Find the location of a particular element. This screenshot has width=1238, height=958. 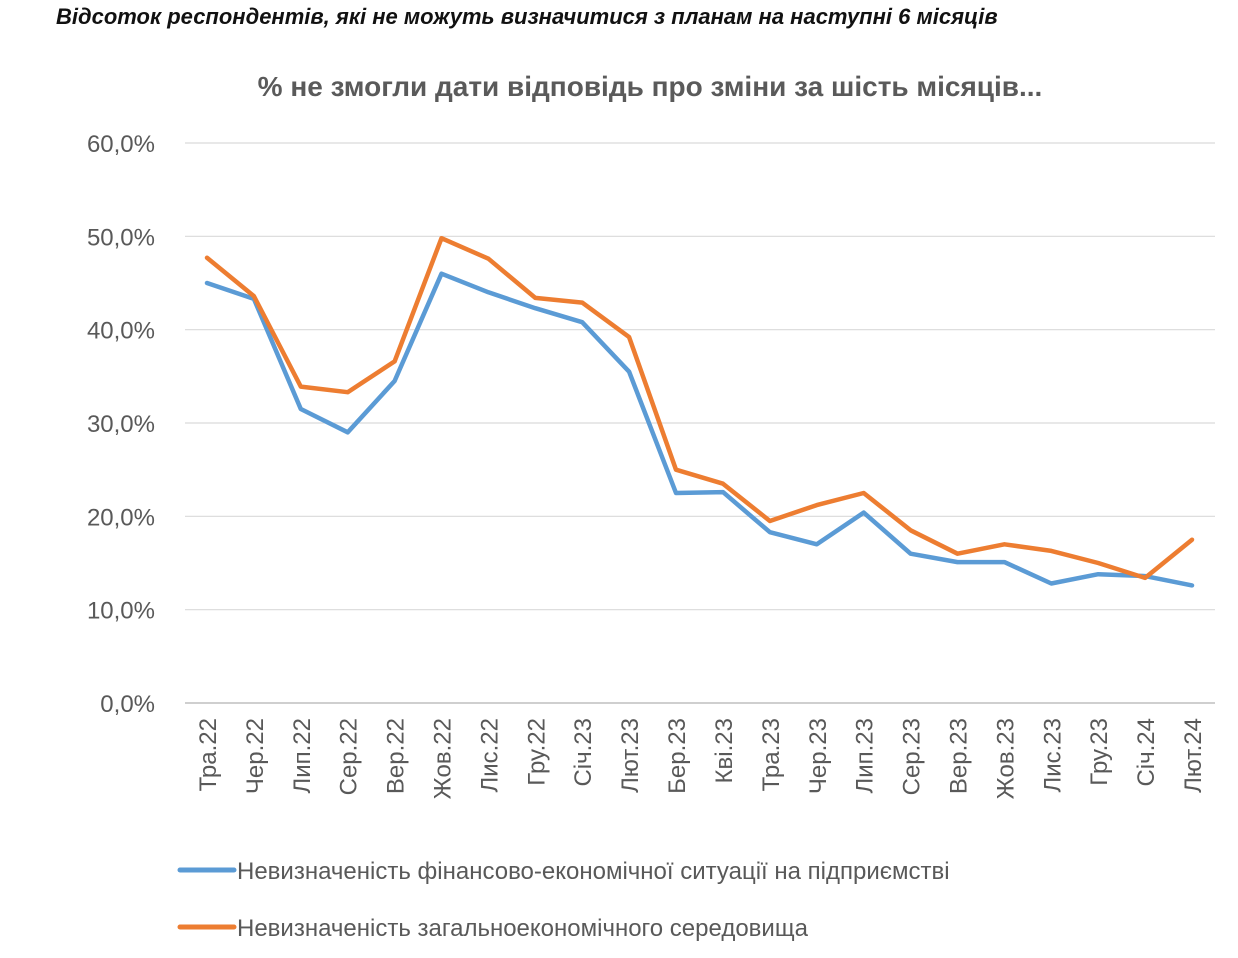

y-tick-label: 20,0% is located at coordinates (121, 517).